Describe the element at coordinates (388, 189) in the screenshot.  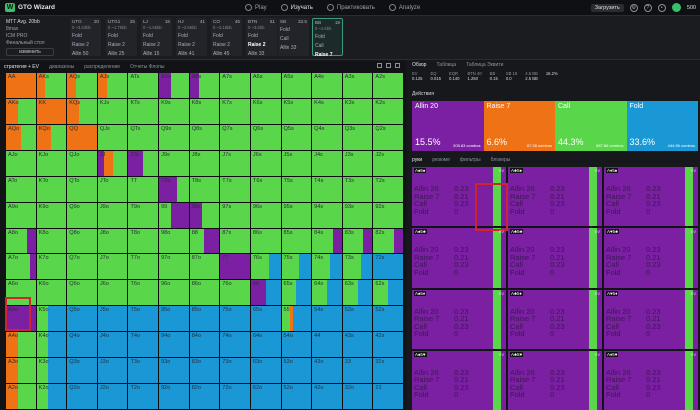
I see `hand-cell: T2s` at that location.